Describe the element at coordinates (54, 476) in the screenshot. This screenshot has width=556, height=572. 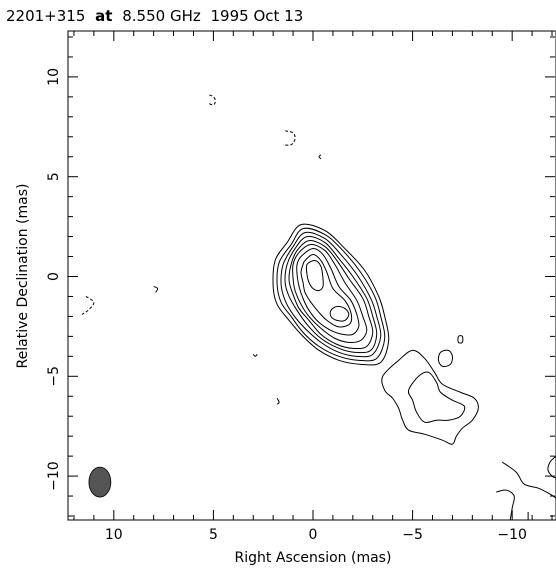
I see `y-tick-label: −10` at that location.